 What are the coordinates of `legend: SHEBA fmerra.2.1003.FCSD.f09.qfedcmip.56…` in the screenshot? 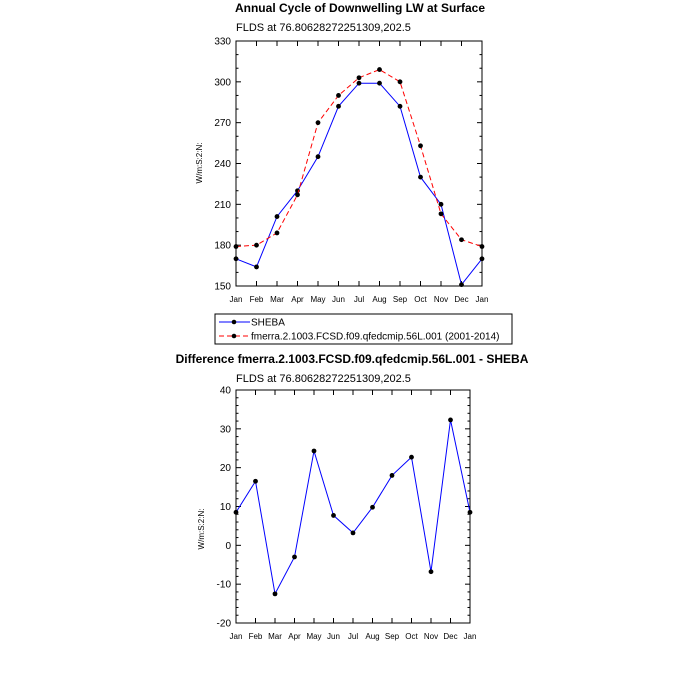 It's located at (363, 329).